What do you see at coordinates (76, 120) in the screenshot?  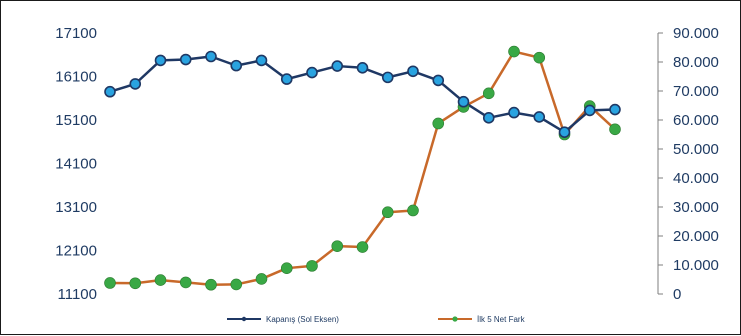 I see `left-tick-label: 15100` at bounding box center [76, 120].